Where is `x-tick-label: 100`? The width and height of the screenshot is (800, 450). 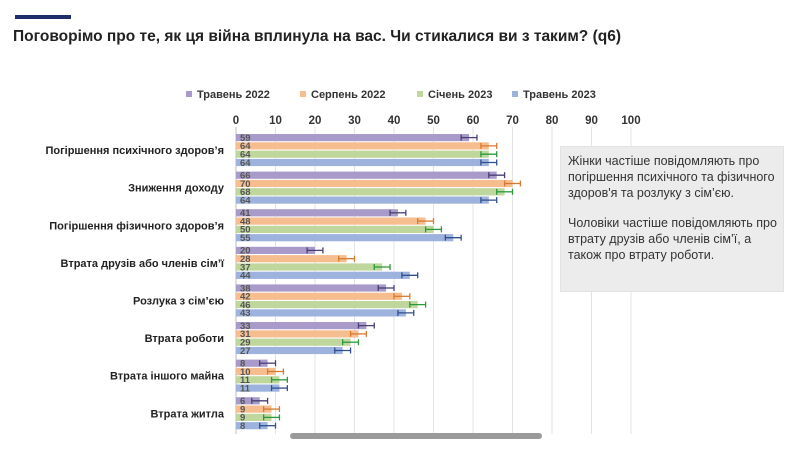 x-tick-label: 100 is located at coordinates (630, 121).